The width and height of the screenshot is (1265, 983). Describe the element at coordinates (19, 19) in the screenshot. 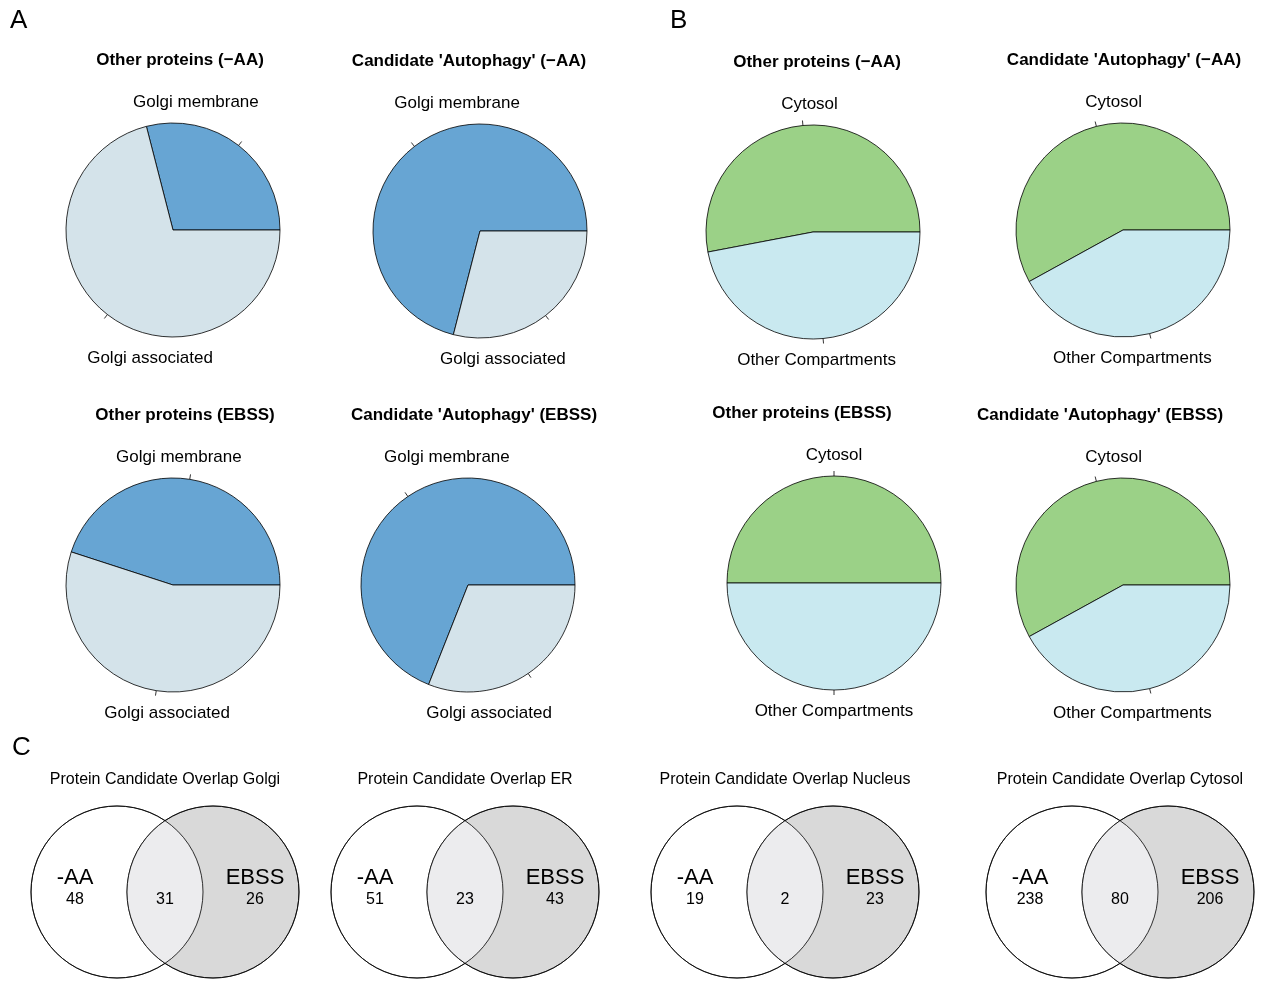

I see `text: A` at that location.